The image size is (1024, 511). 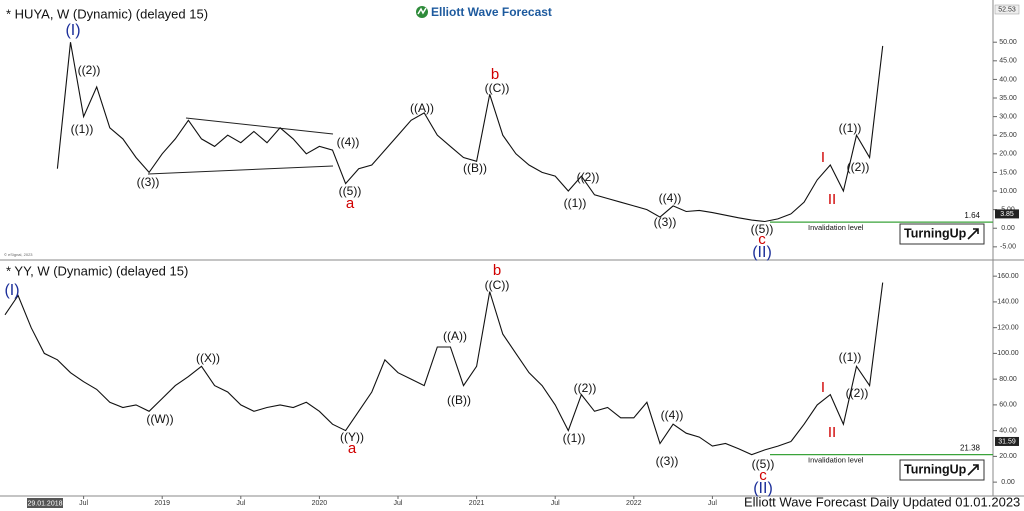 What do you see at coordinates (18, 254) in the screenshot?
I see `copyright: © eSignal, 2023` at bounding box center [18, 254].